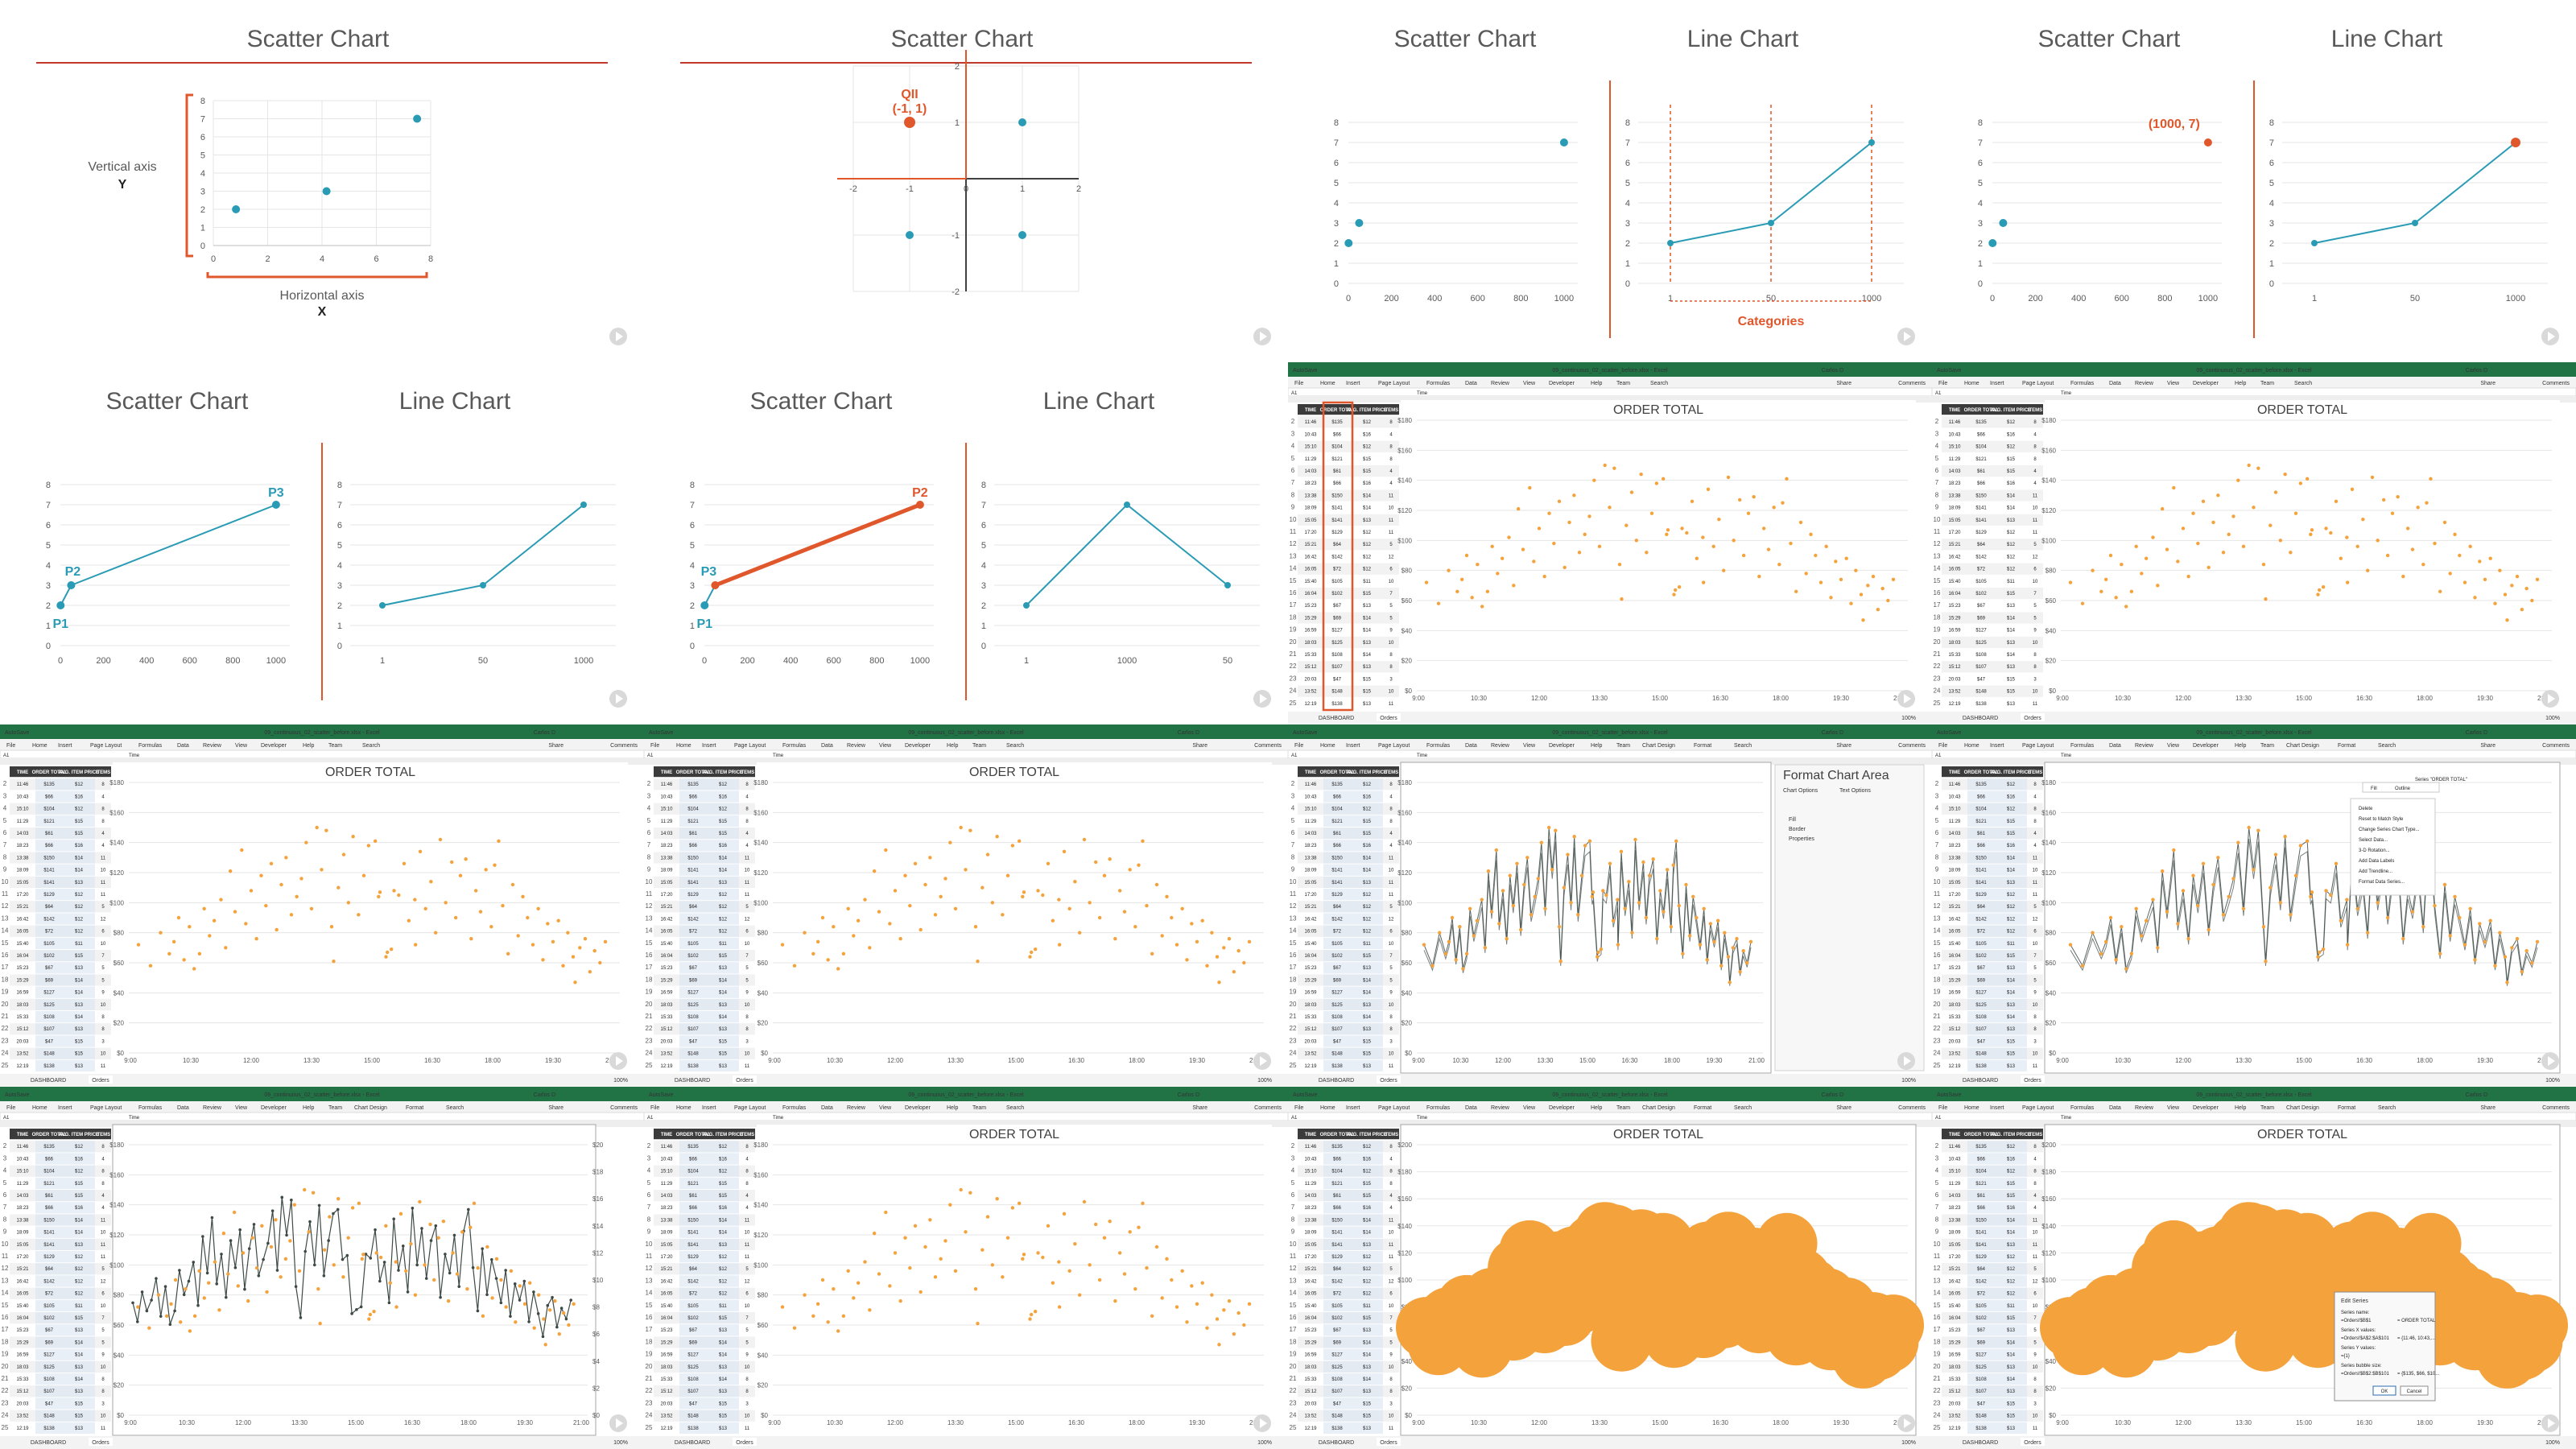 The width and height of the screenshot is (2576, 1449). What do you see at coordinates (1954, 1391) in the screenshot?
I see `table-cell: 15:12` at bounding box center [1954, 1391].